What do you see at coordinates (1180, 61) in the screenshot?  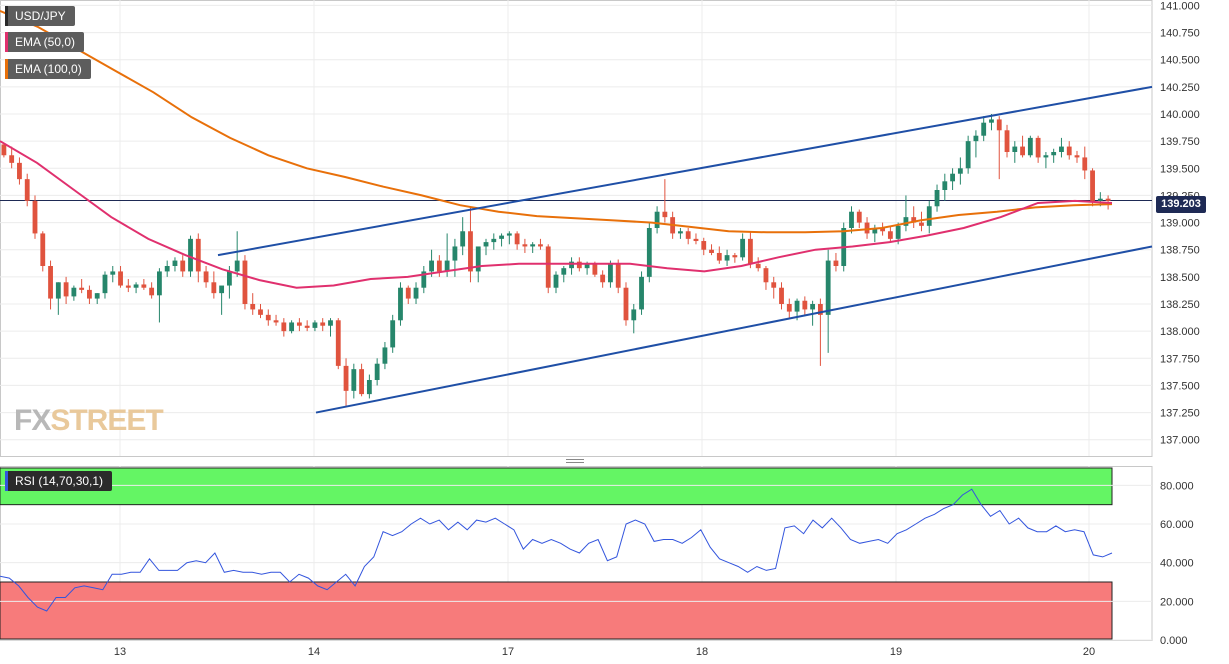 I see `y-tick-label: 140.500` at bounding box center [1180, 61].